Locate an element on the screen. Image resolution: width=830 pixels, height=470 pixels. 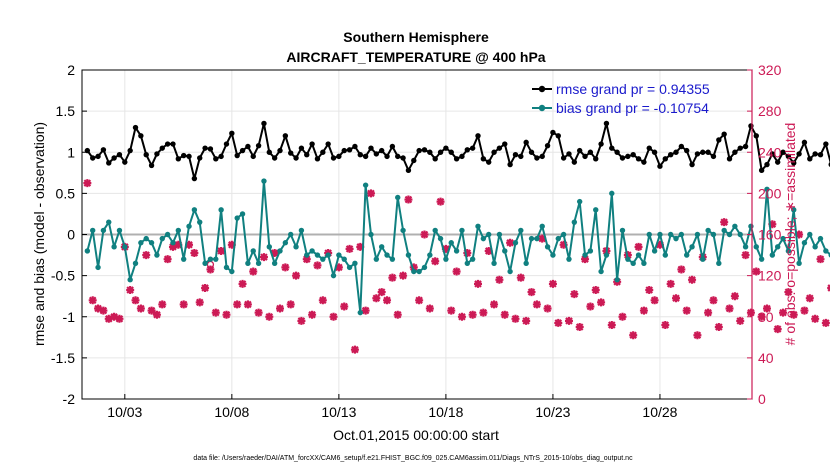
left-tick-label-0: 2 is located at coordinates (71, 70).